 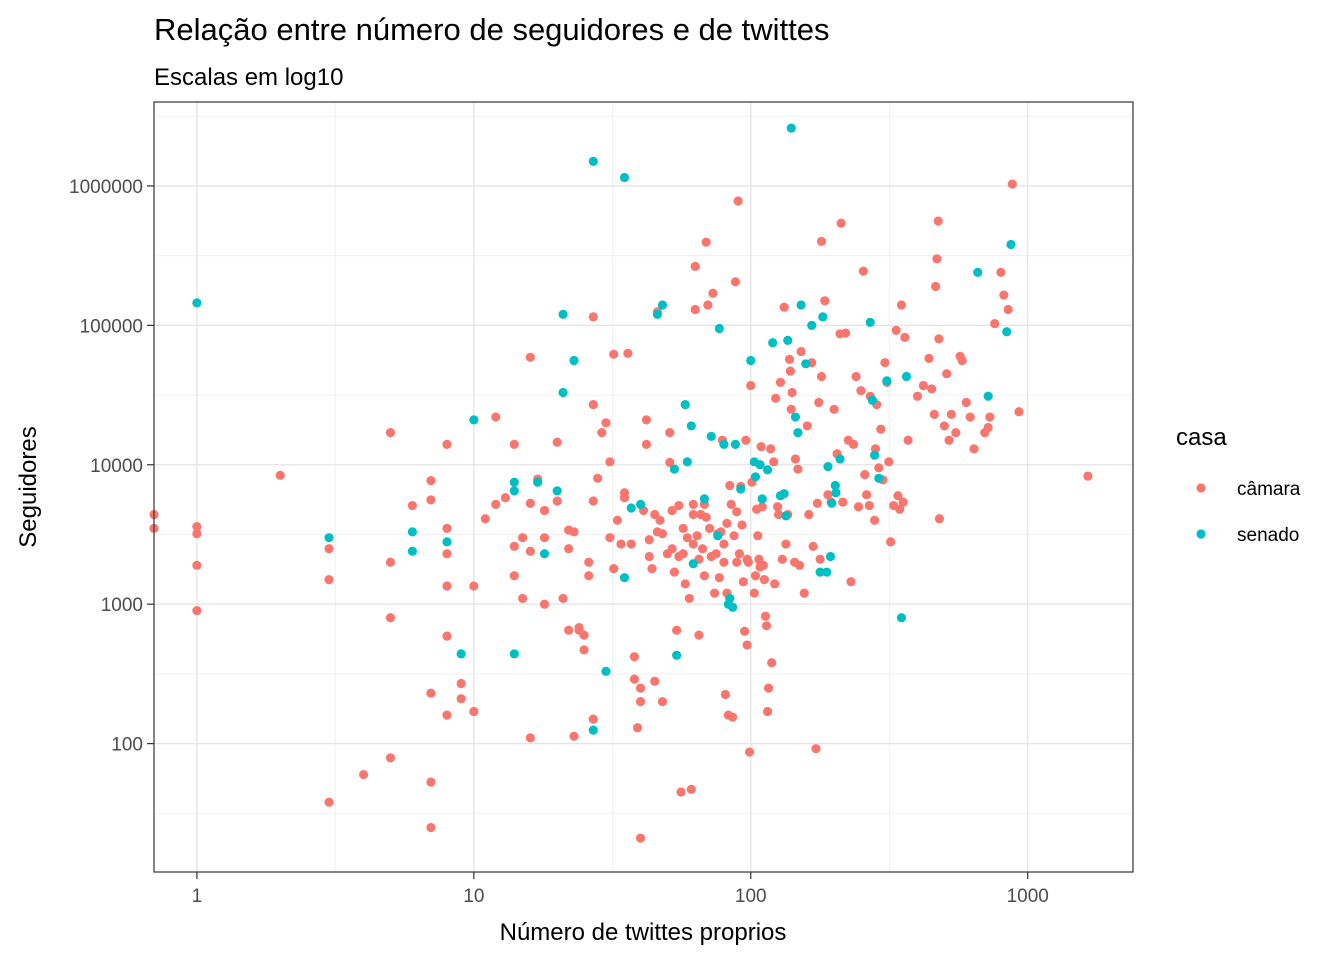 I want to click on y-tick-label: 1000, so click(x=122, y=605).